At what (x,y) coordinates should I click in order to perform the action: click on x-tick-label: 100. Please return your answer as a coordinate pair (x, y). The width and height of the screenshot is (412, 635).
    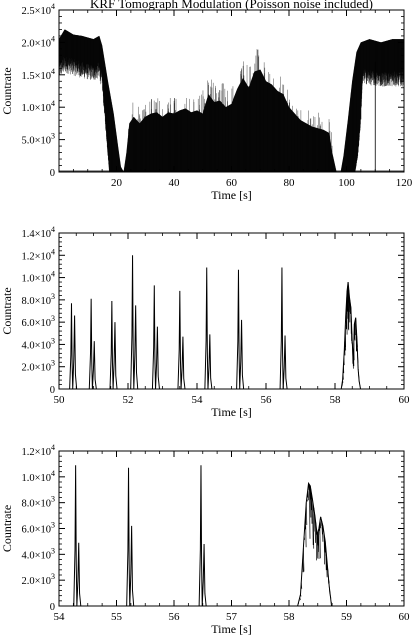
    Looking at the image, I should click on (346, 183).